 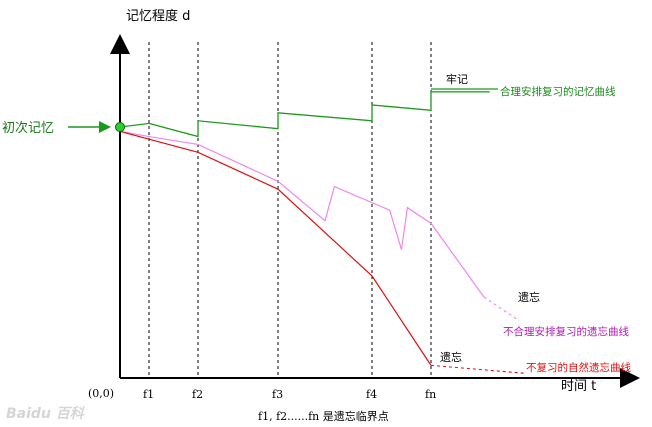 I want to click on forget-label-red: 遗忘, so click(x=451, y=357).